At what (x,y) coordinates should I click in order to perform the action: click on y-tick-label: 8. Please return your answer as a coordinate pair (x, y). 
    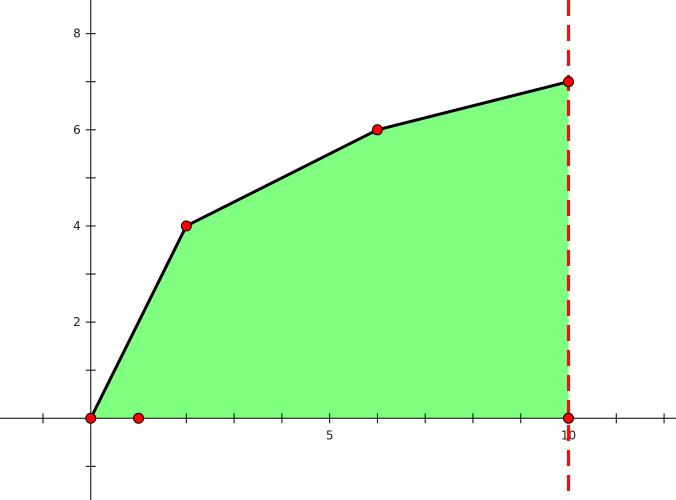
    Looking at the image, I should click on (77, 34).